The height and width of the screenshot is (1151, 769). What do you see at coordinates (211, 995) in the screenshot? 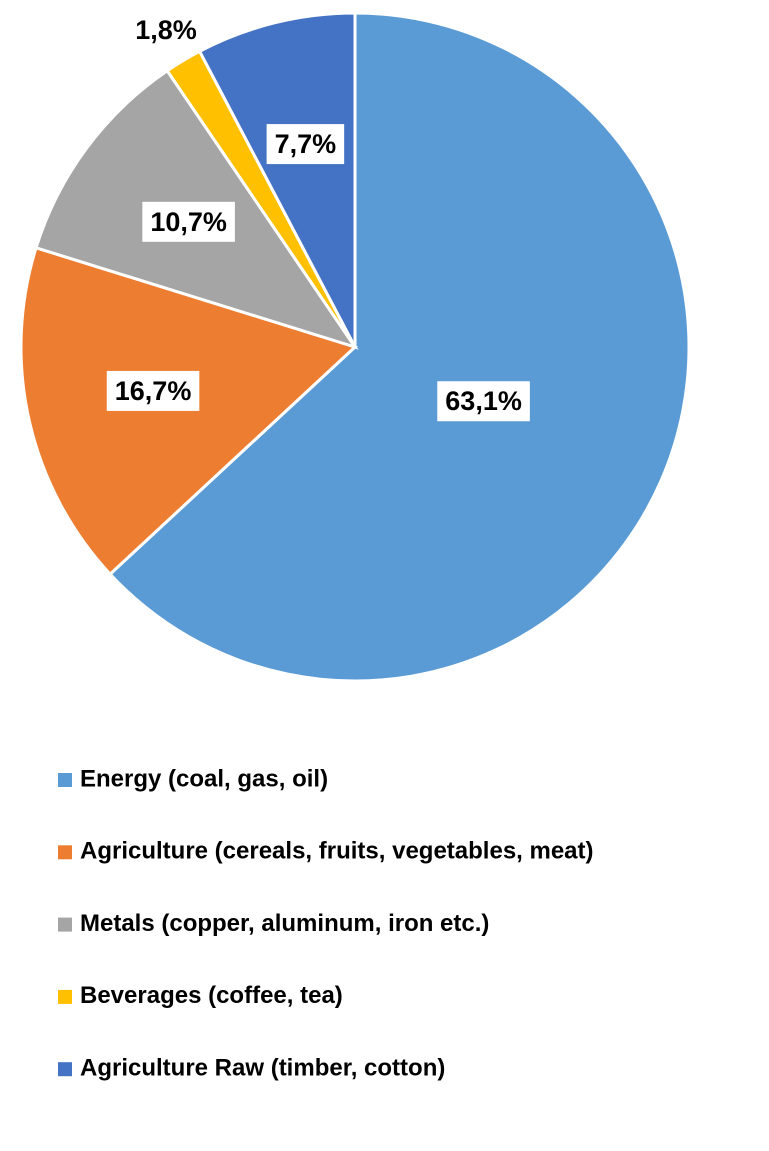
I see `legend-label: Beverages (coffee, tea)` at bounding box center [211, 995].